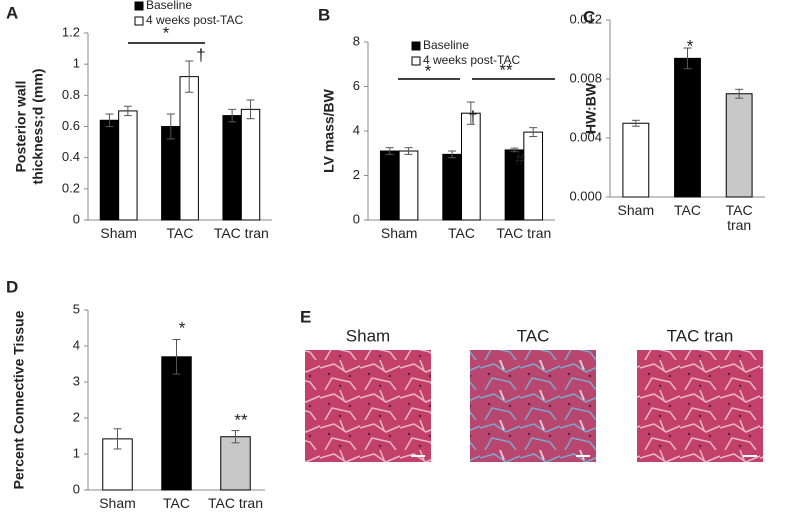 The image size is (800, 532). I want to click on image-label: TAC, so click(533, 335).